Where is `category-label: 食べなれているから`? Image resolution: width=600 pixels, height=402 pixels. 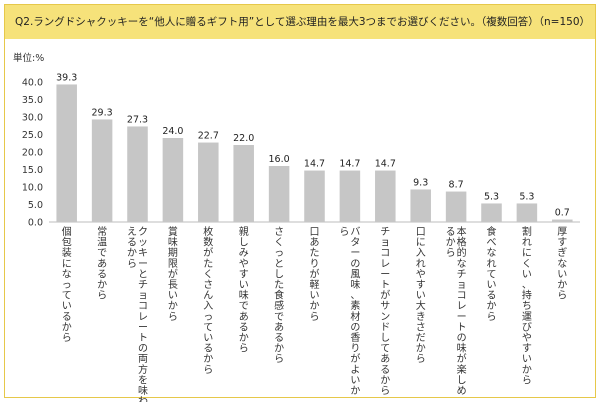 category-label: 食べなれているから is located at coordinates (492, 274).